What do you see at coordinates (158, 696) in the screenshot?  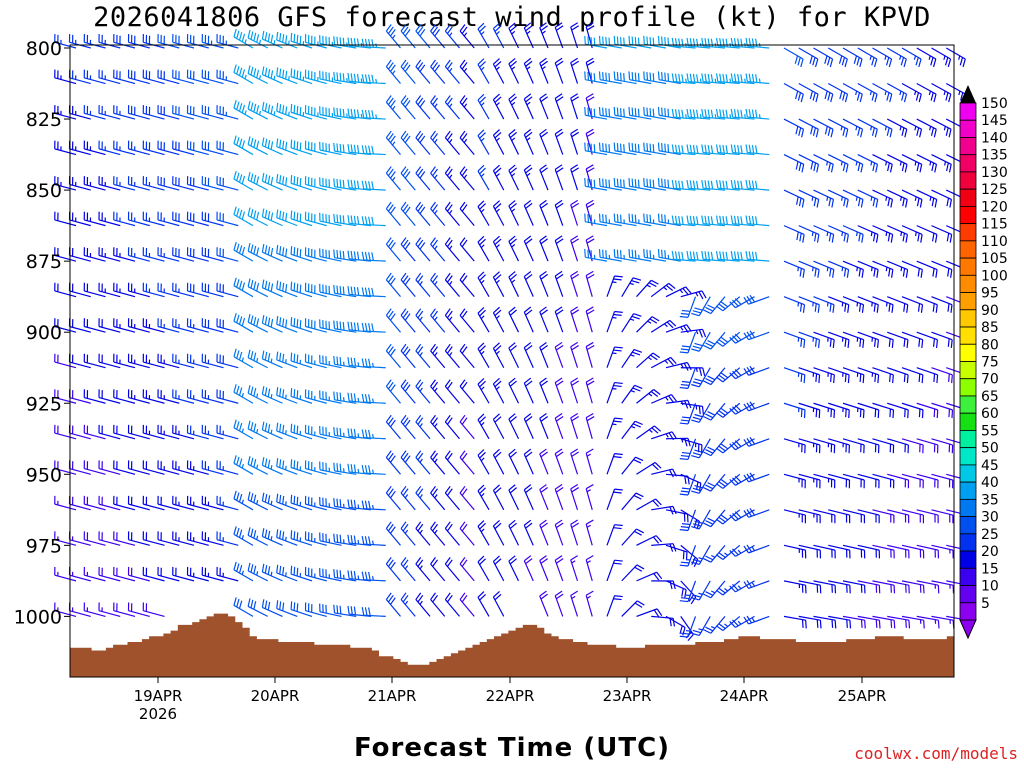 I see `x-tick-label: 19APR` at bounding box center [158, 696].